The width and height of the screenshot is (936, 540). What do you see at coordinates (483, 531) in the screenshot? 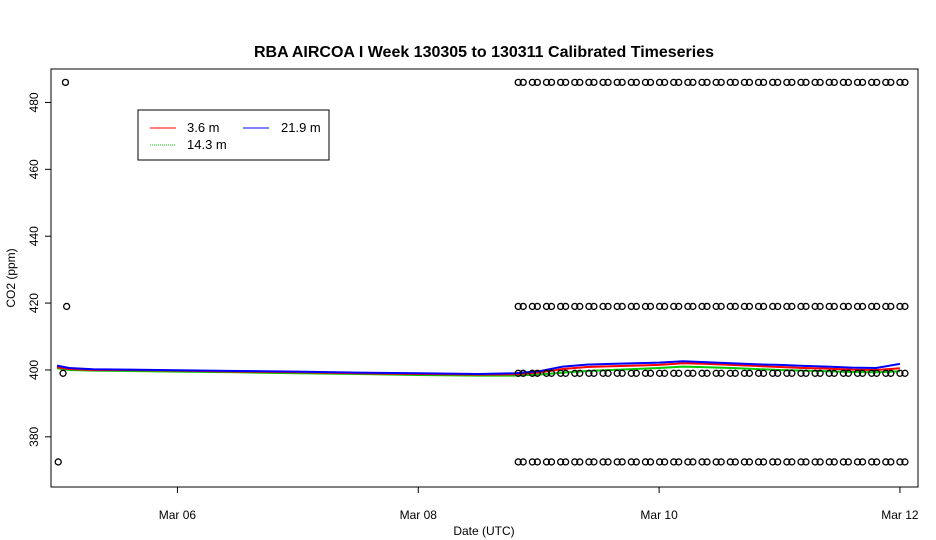
I see `x-axis-label: Date (UTC)` at bounding box center [483, 531].